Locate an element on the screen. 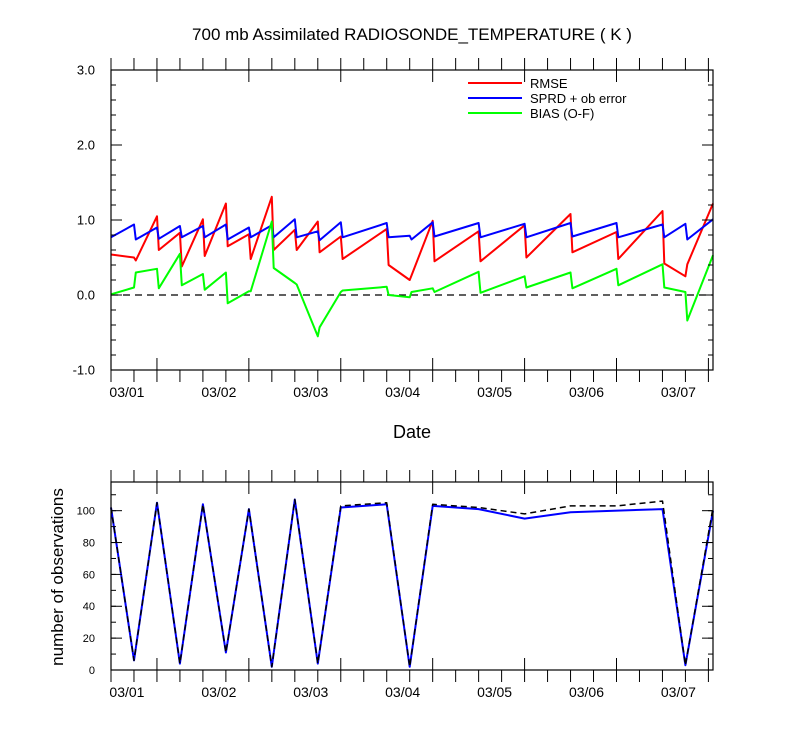  y-tick-label: 100 is located at coordinates (86, 512).